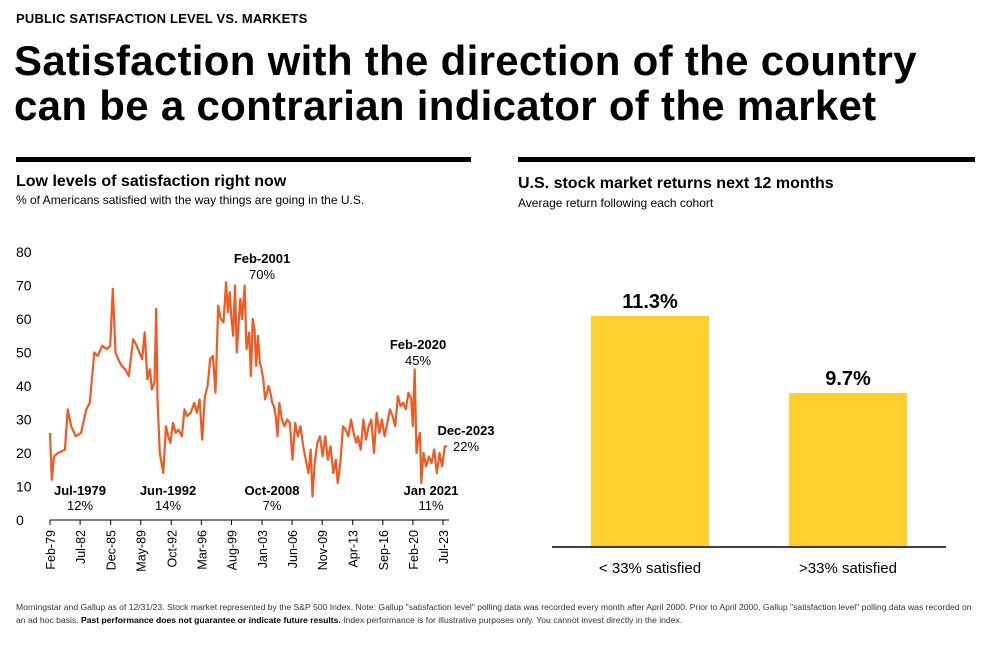 This screenshot has width=996, height=646. I want to click on x-tick-label: Jul-82, so click(81, 547).